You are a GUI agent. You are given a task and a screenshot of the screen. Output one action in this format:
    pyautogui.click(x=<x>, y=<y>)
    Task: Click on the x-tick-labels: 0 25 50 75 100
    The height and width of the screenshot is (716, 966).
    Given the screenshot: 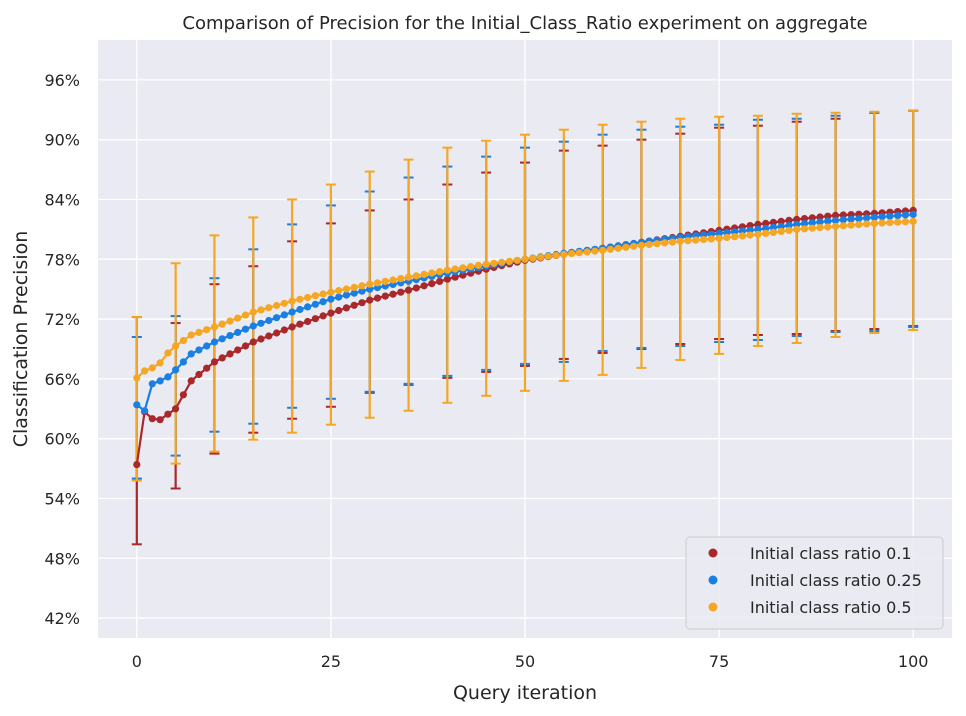 What is the action you would take?
    pyautogui.click(x=530, y=661)
    